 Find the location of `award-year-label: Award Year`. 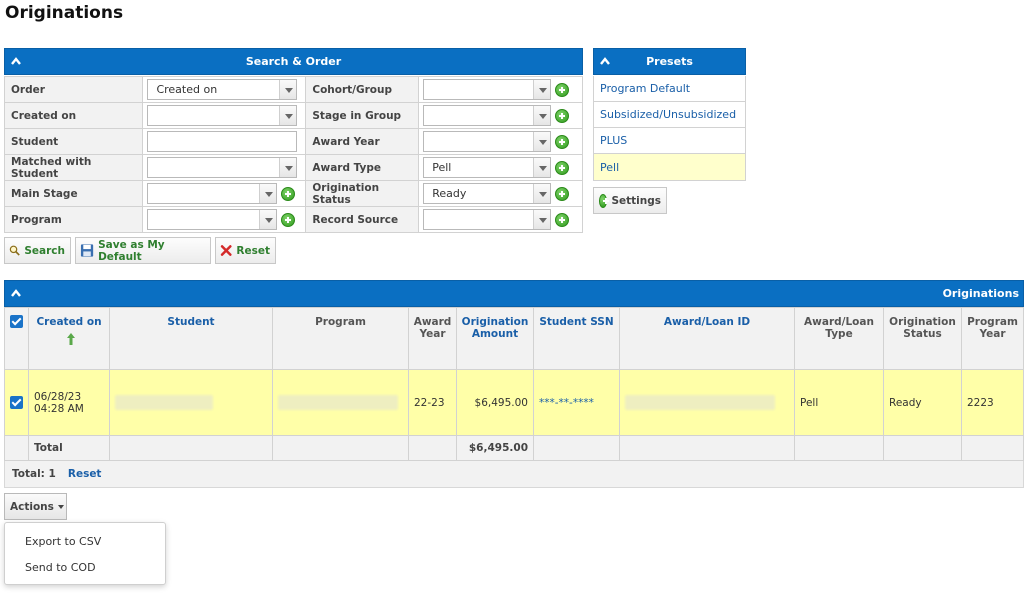

award-year-label: Award Year is located at coordinates (362, 141).